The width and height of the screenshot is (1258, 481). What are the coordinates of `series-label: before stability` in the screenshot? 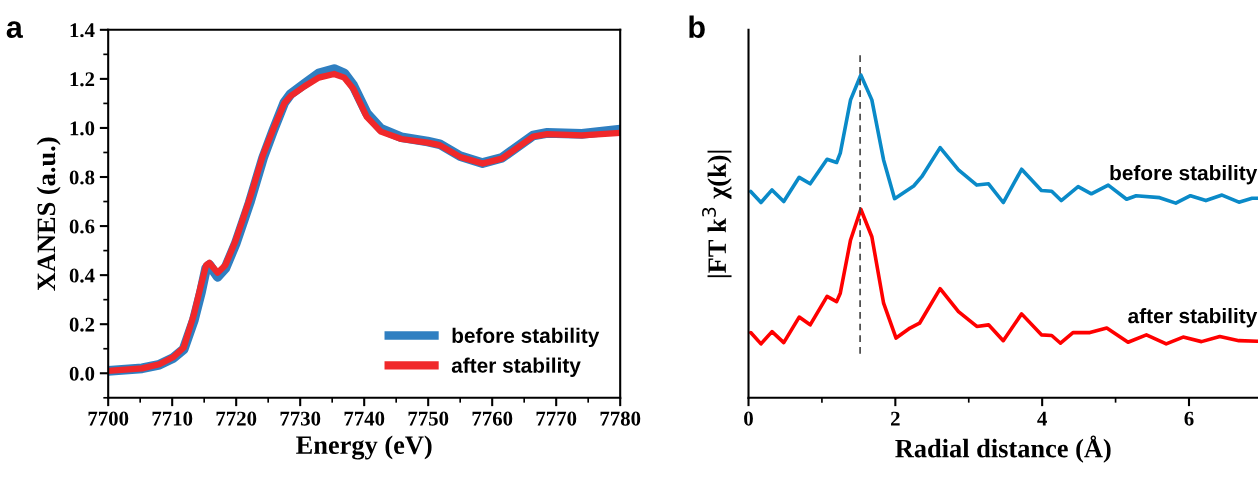 It's located at (1184, 175).